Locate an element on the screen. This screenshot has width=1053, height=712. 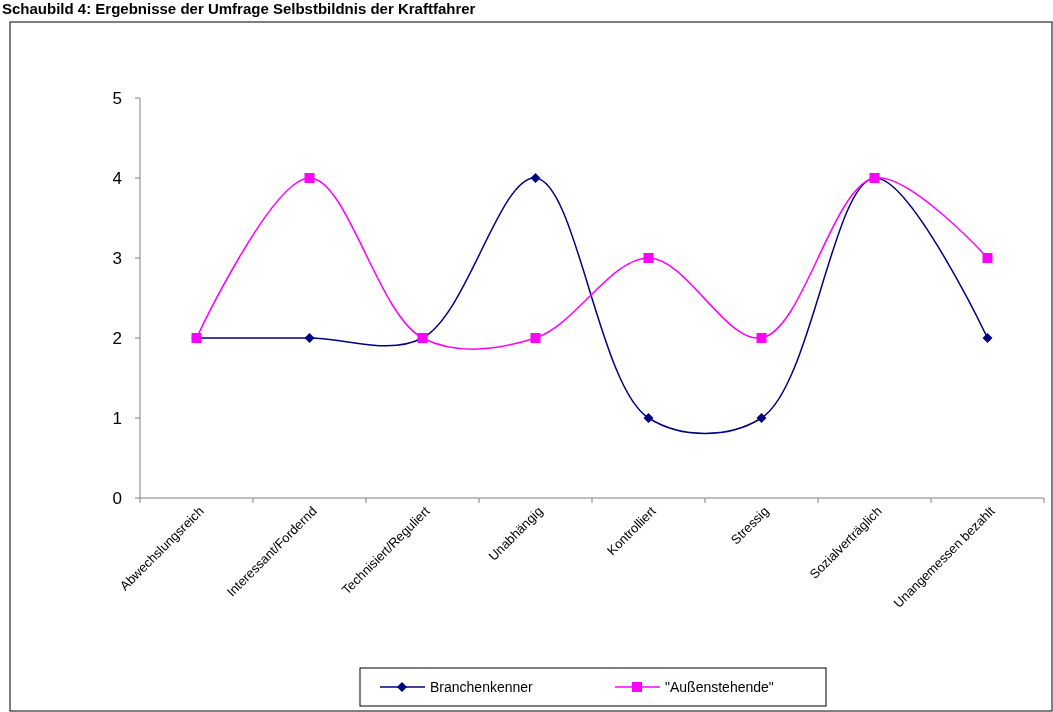
y-tick-label: 4 is located at coordinates (117, 178).